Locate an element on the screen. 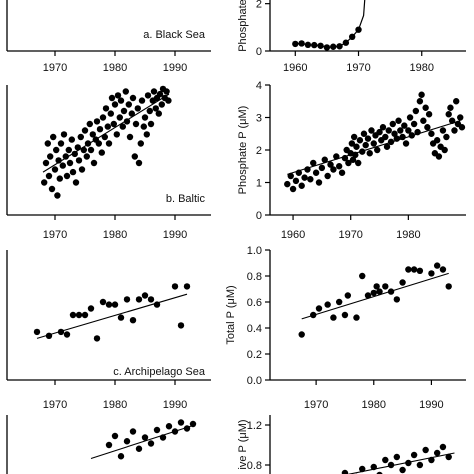 The width and height of the screenshot is (474, 474). y-tick-label: 2 is located at coordinates (259, 151).